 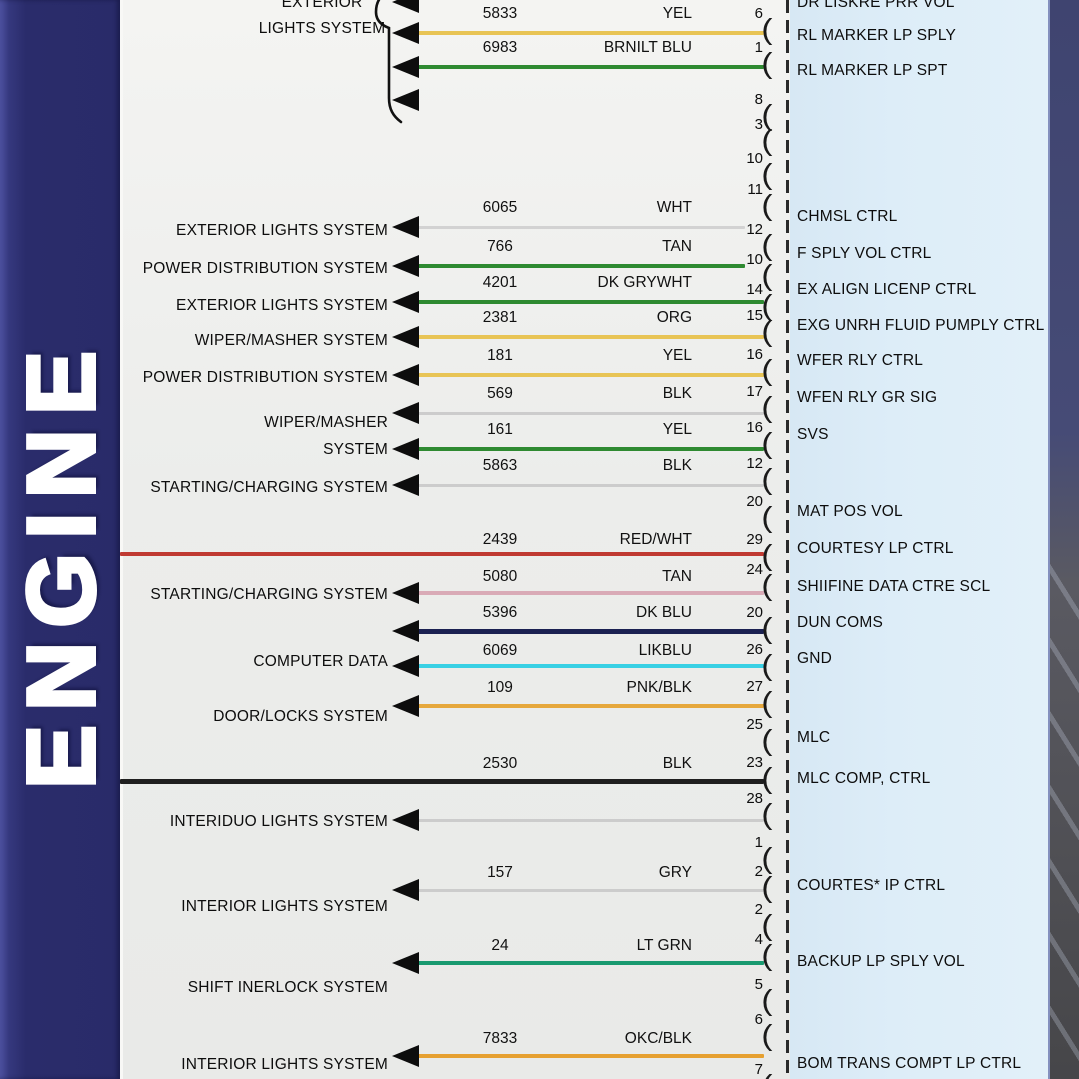 I want to click on system-label: STARTING/CHARGING SYSTEM, so click(x=269, y=487).